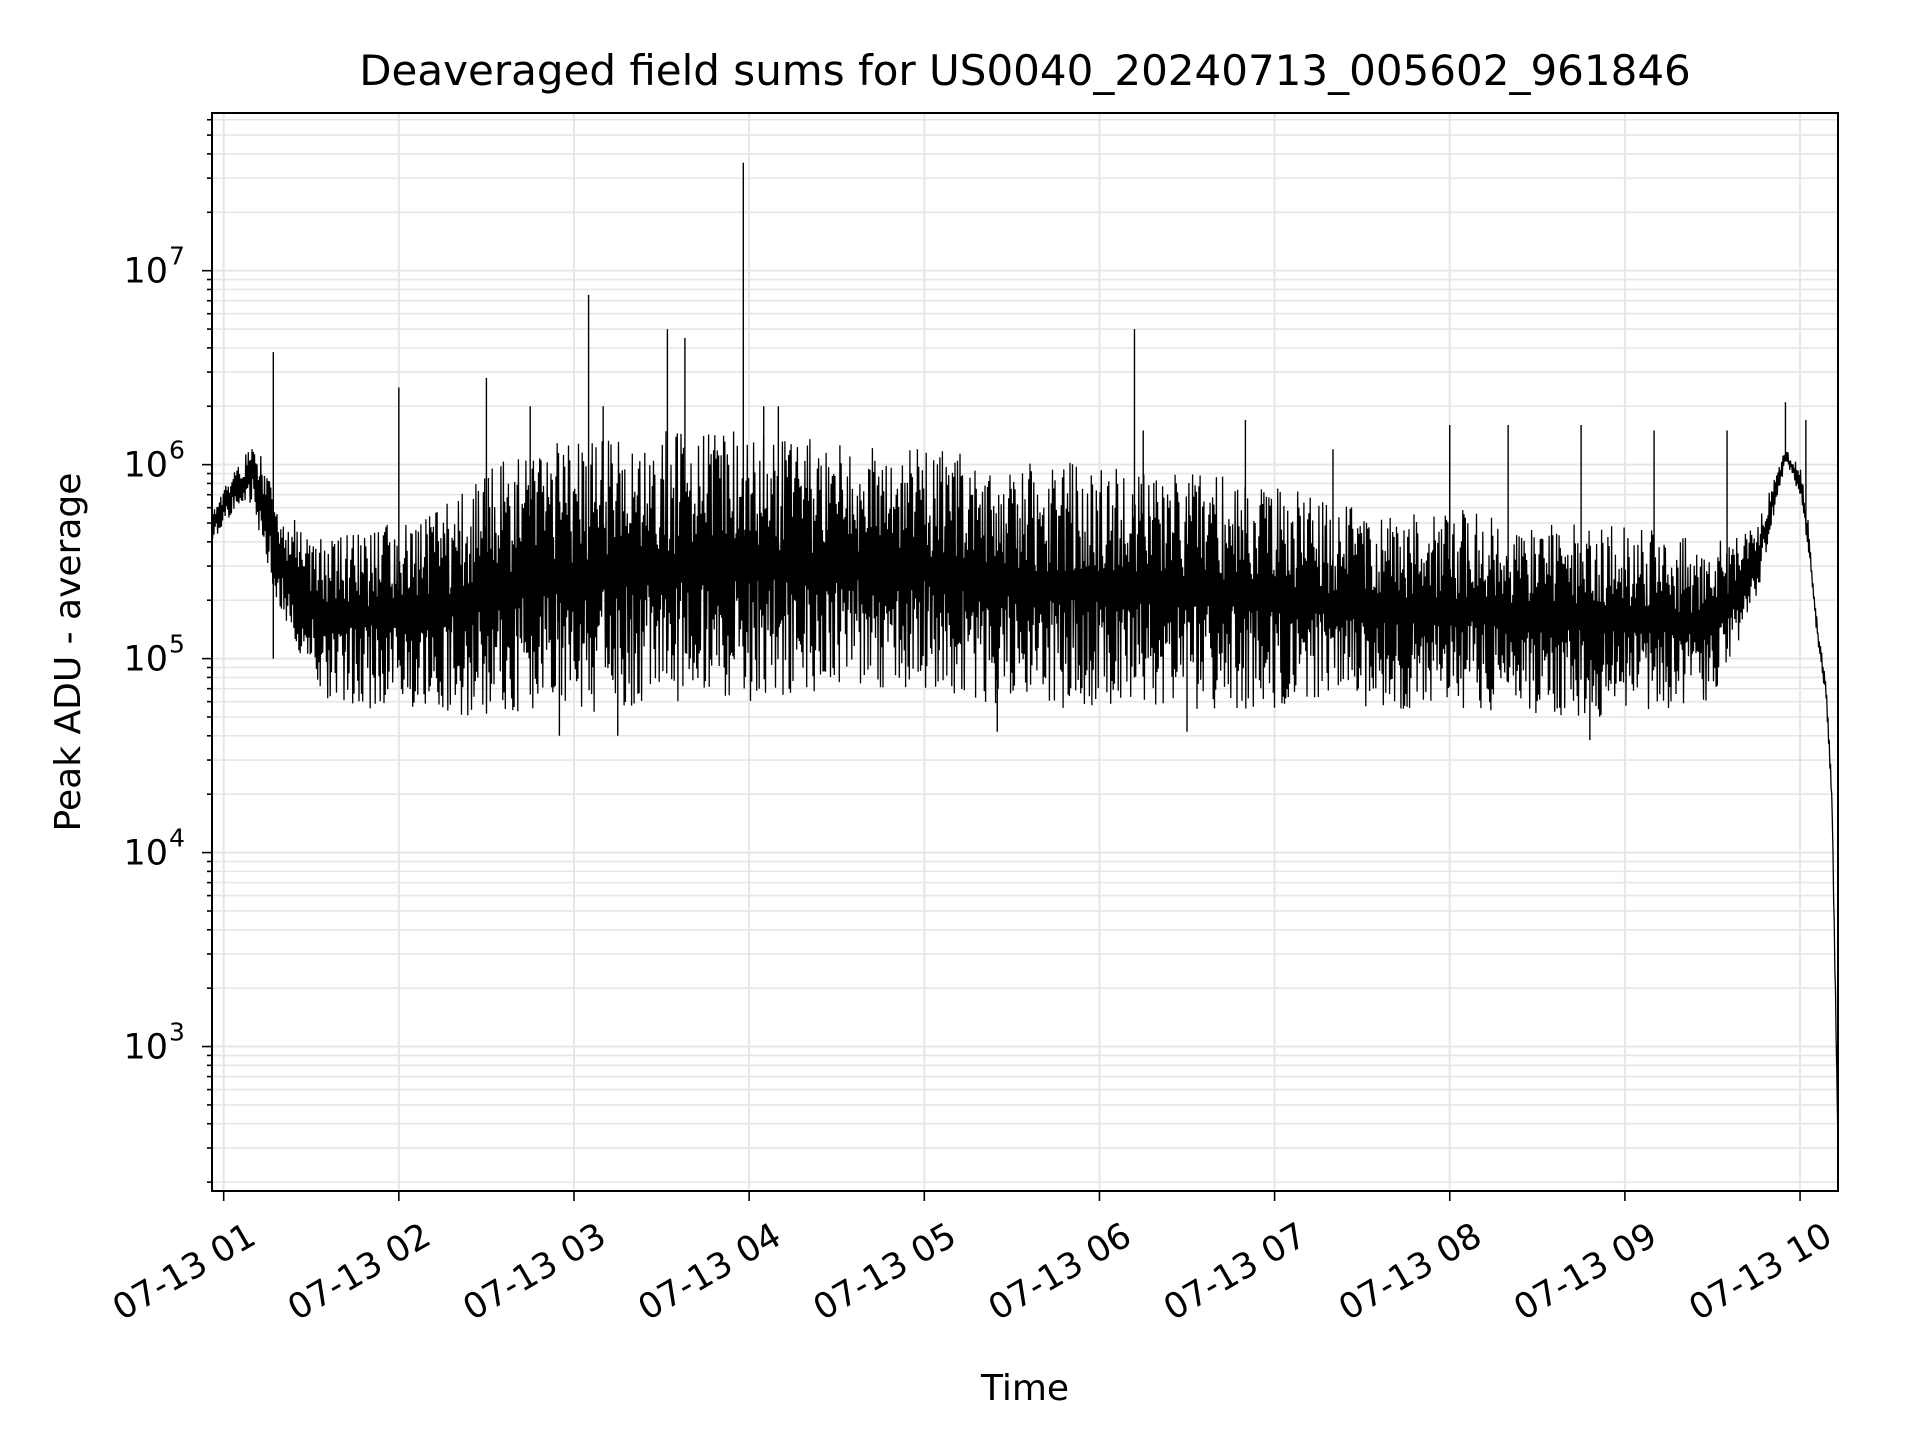 This screenshot has height=1440, width=1920. Describe the element at coordinates (68, 652) in the screenshot. I see `y-axis-label: Peak ADU - average` at that location.